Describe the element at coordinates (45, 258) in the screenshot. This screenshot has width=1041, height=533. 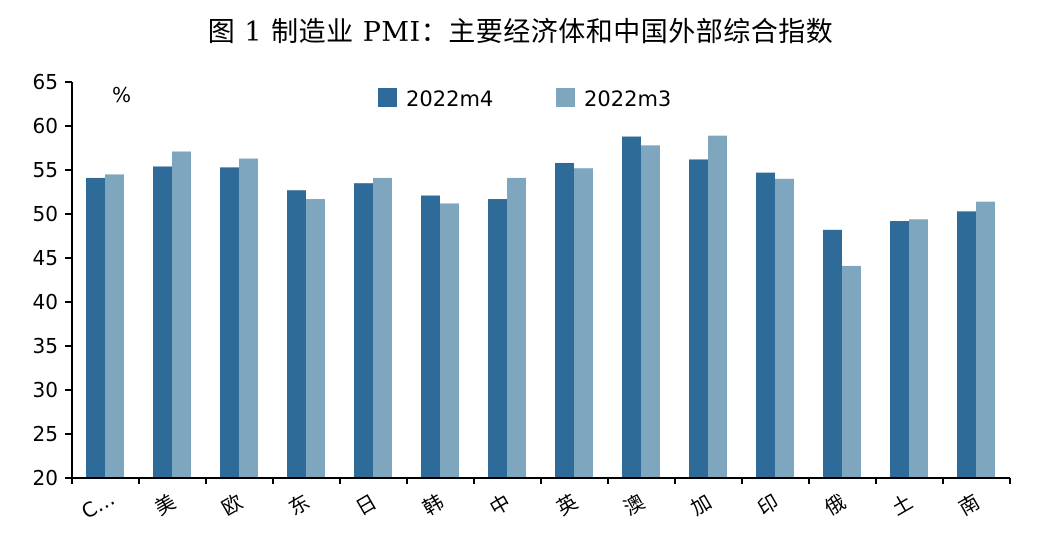
I see `y-tick-label: 45` at that location.